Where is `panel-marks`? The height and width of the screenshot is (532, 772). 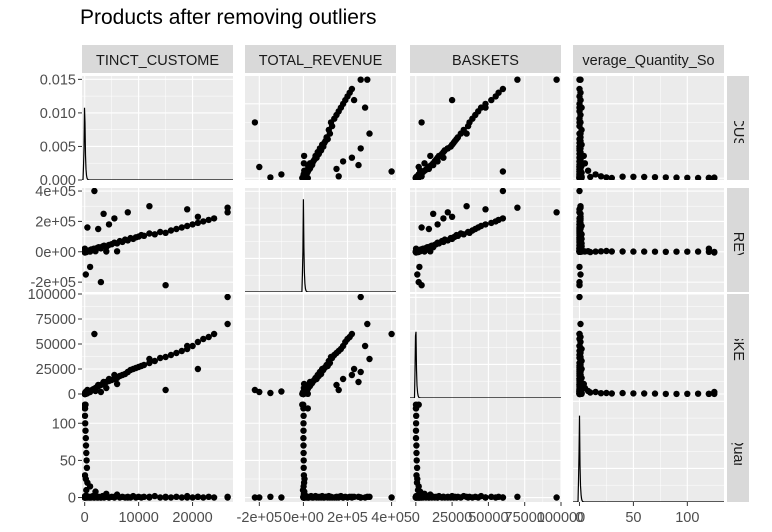 panel-marks is located at coordinates (647, 238).